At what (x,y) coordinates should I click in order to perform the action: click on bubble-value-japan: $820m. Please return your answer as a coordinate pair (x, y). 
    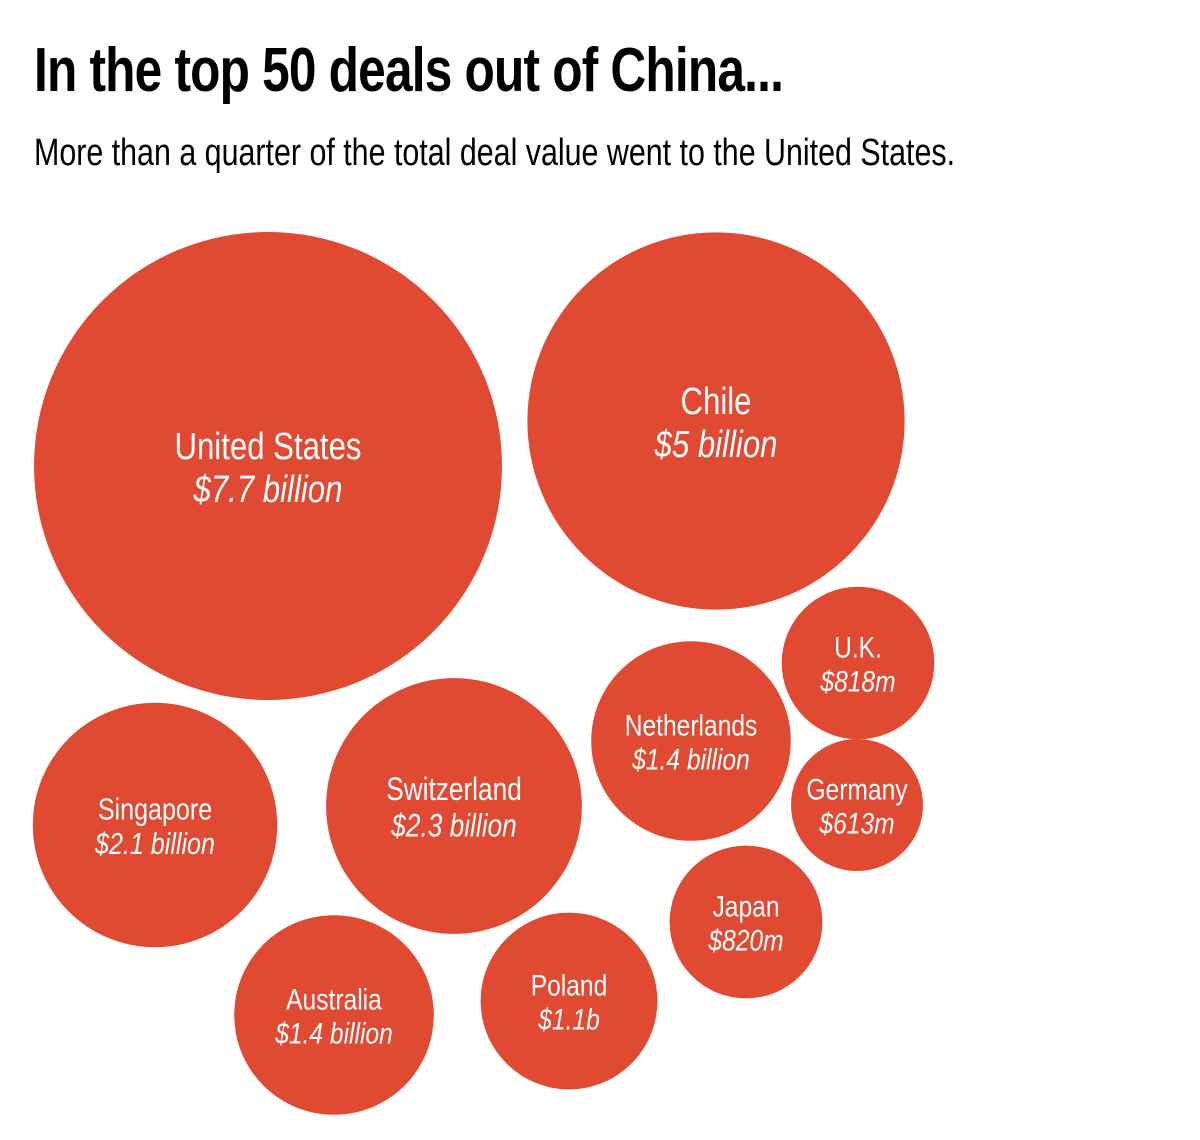
    Looking at the image, I should click on (746, 940).